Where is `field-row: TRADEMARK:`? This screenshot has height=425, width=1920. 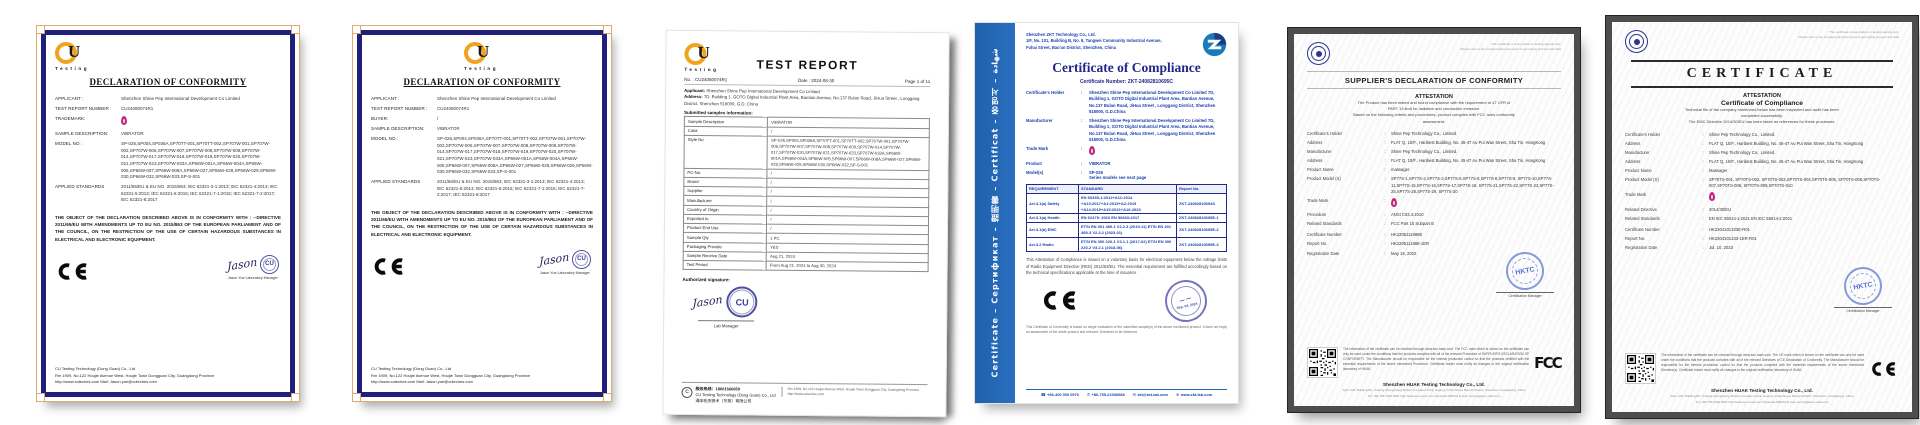 field-row: TRADEMARK: is located at coordinates (168, 122).